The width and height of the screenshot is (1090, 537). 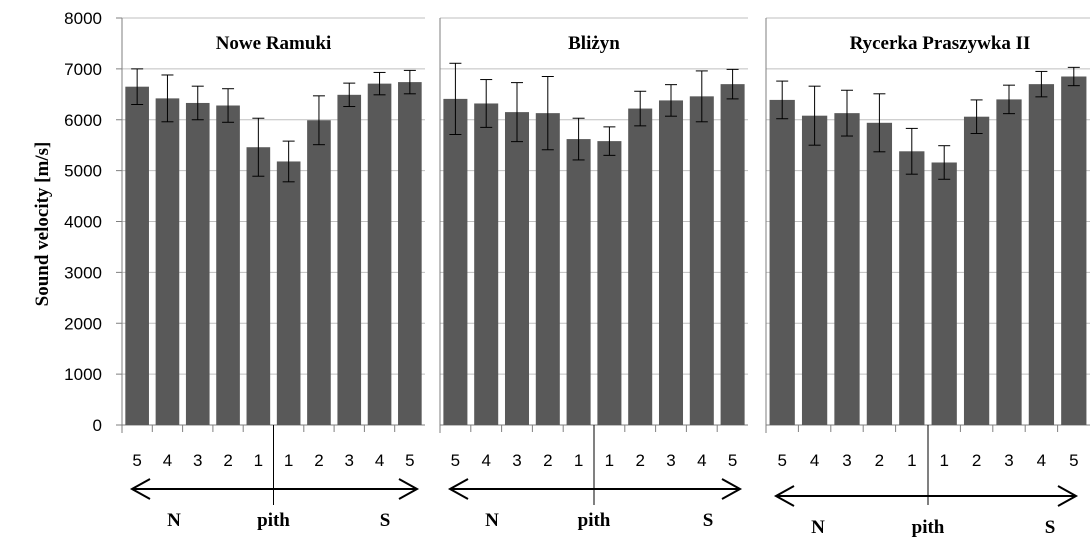 I want to click on y-tick-label: 6000, so click(x=83, y=120).